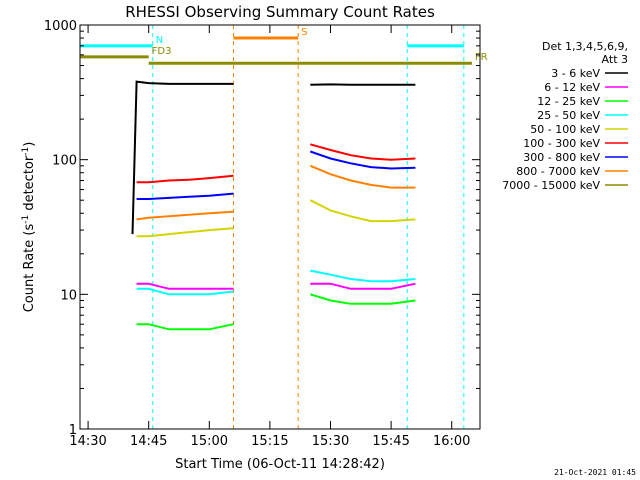 The height and width of the screenshot is (480, 640). What do you see at coordinates (29, 144) in the screenshot?
I see `y-axis-label-end: )` at bounding box center [29, 144].